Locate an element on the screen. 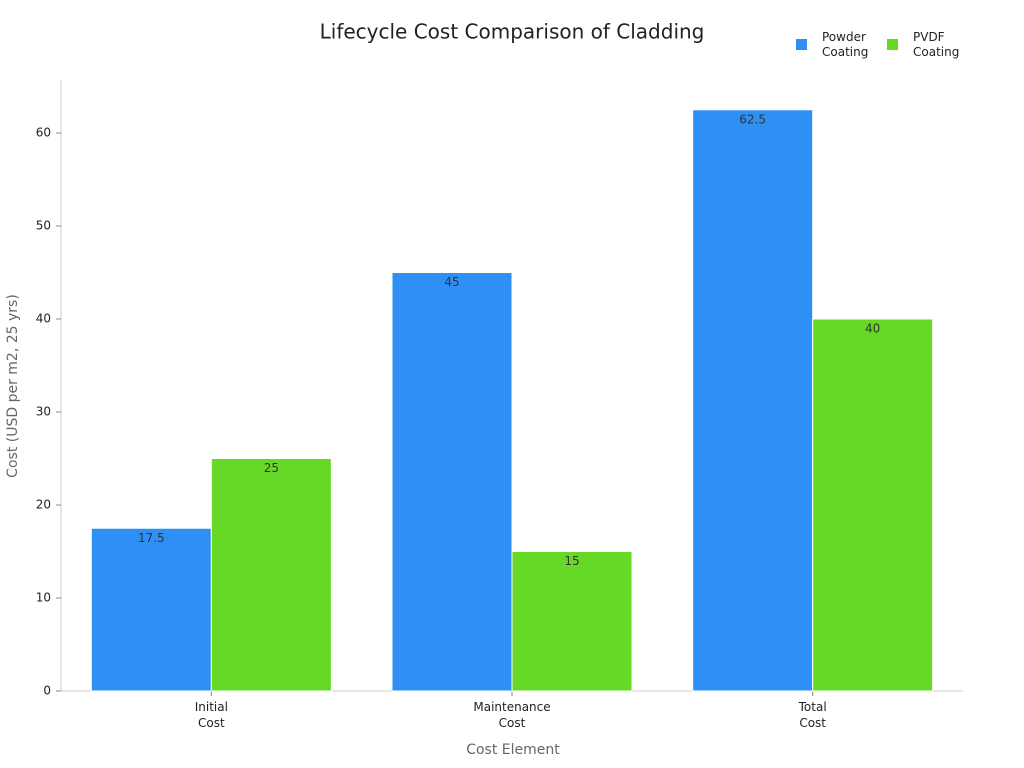 This screenshot has height=768, width=1024. value-label: 17.5 is located at coordinates (151, 538).